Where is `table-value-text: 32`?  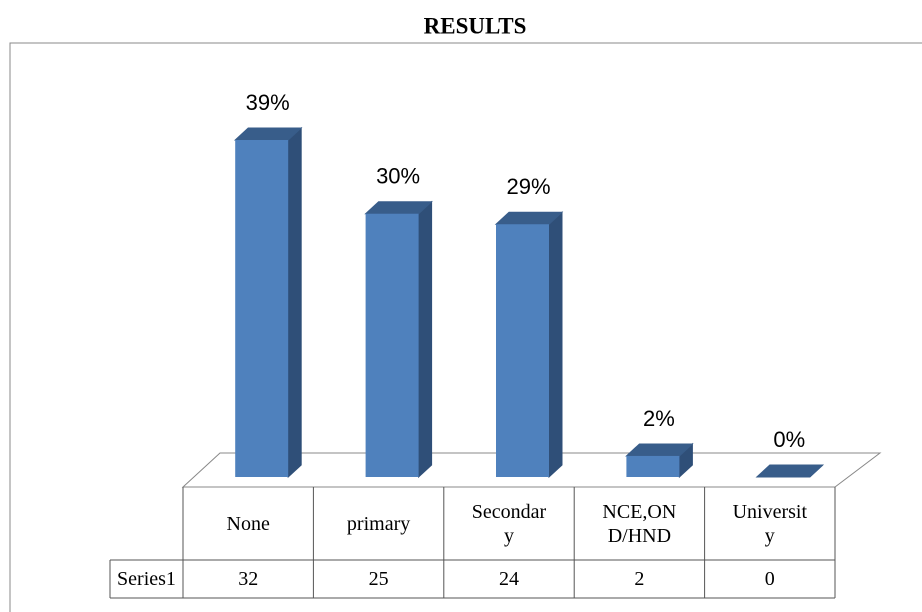 table-value-text: 32 is located at coordinates (248, 579).